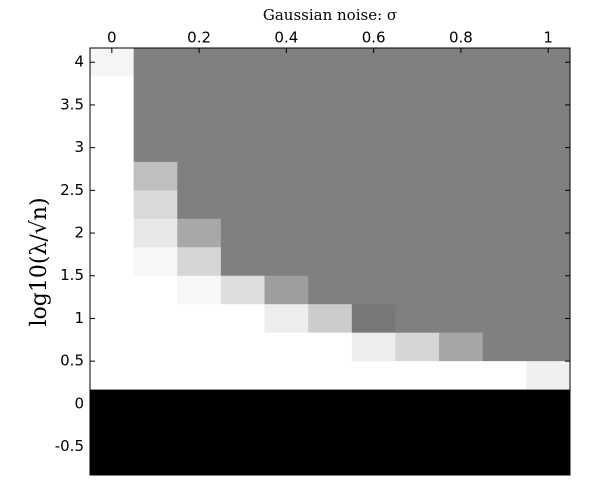 The height and width of the screenshot is (500, 600). Describe the element at coordinates (330, 15) in the screenshot. I see `chart-title: Gaussian noise: σ` at that location.